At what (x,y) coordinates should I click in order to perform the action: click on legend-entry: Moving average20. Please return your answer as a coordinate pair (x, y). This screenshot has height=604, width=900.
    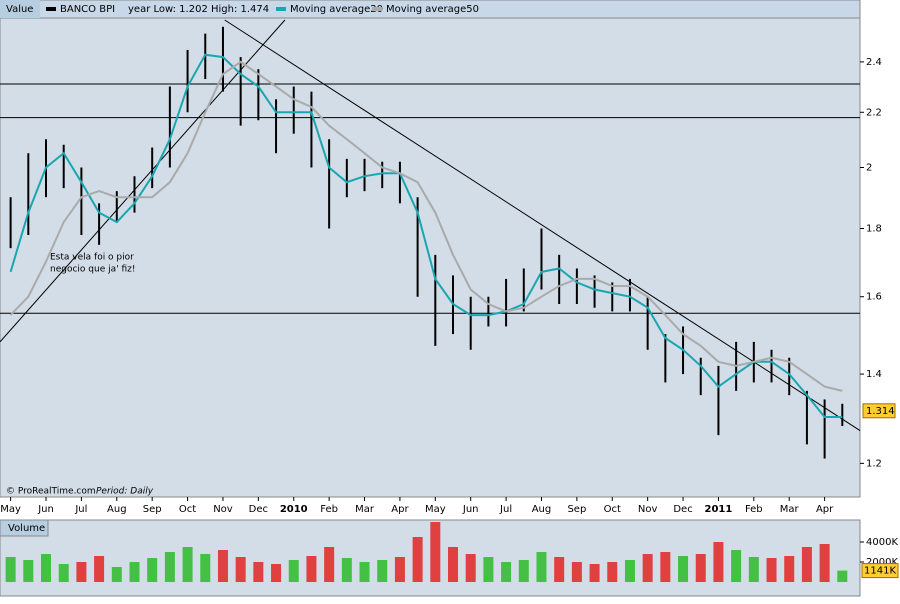
    Looking at the image, I should click on (336, 9).